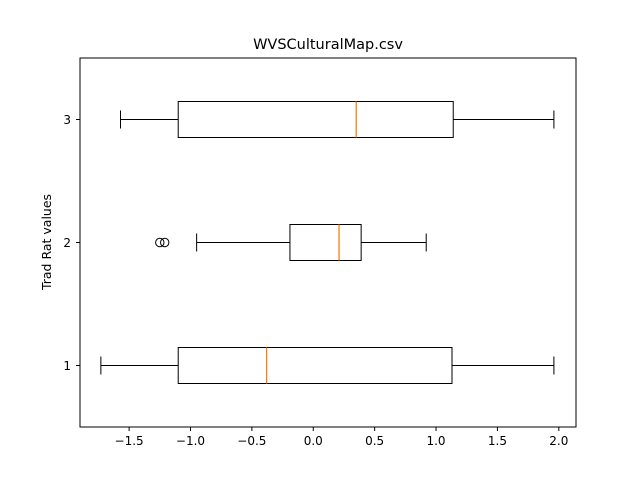  Describe the element at coordinates (251, 441) in the screenshot. I see `x-tick-label: −0.5` at that location.